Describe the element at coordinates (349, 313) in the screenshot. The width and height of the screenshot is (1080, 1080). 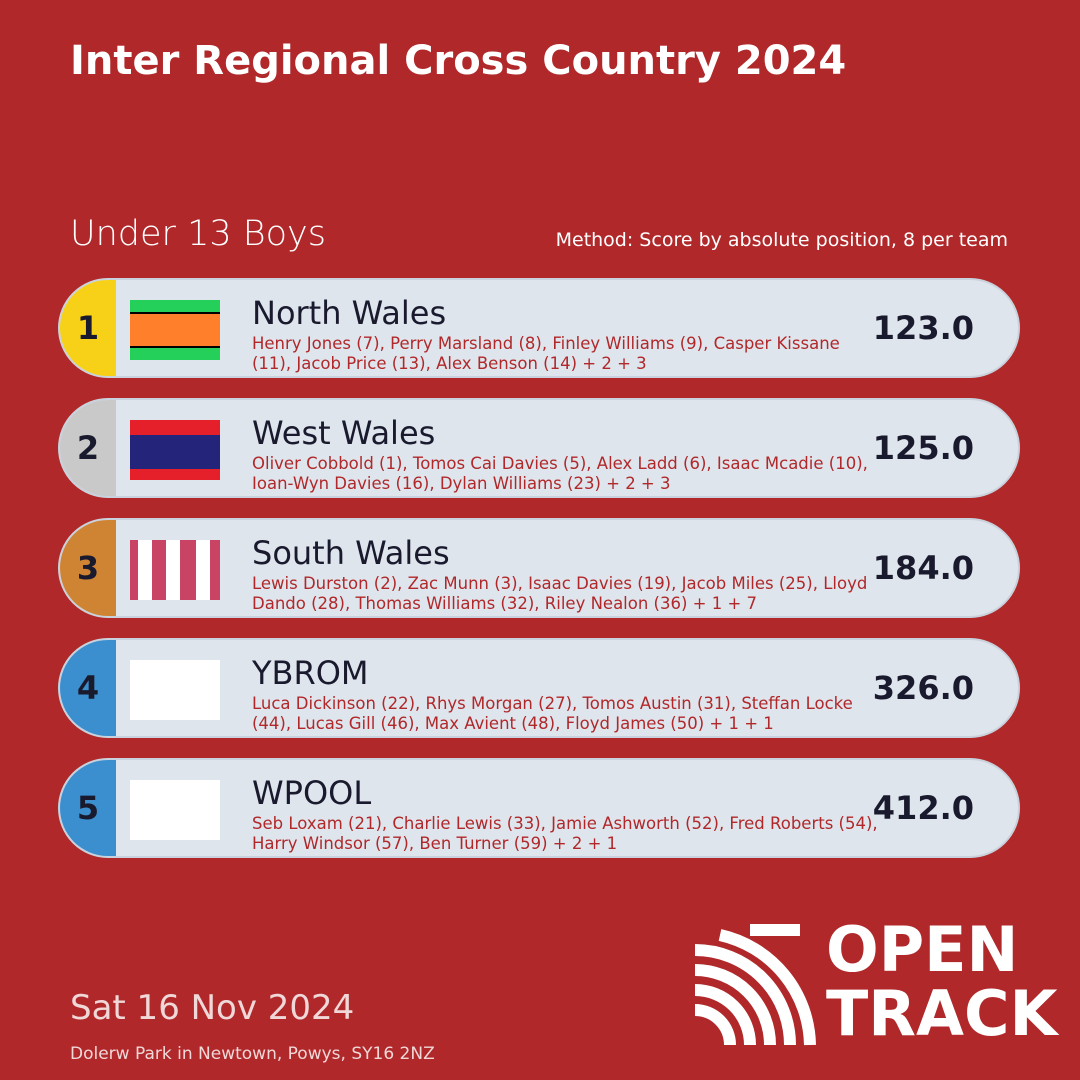
I see `team-name: North Wales` at that location.